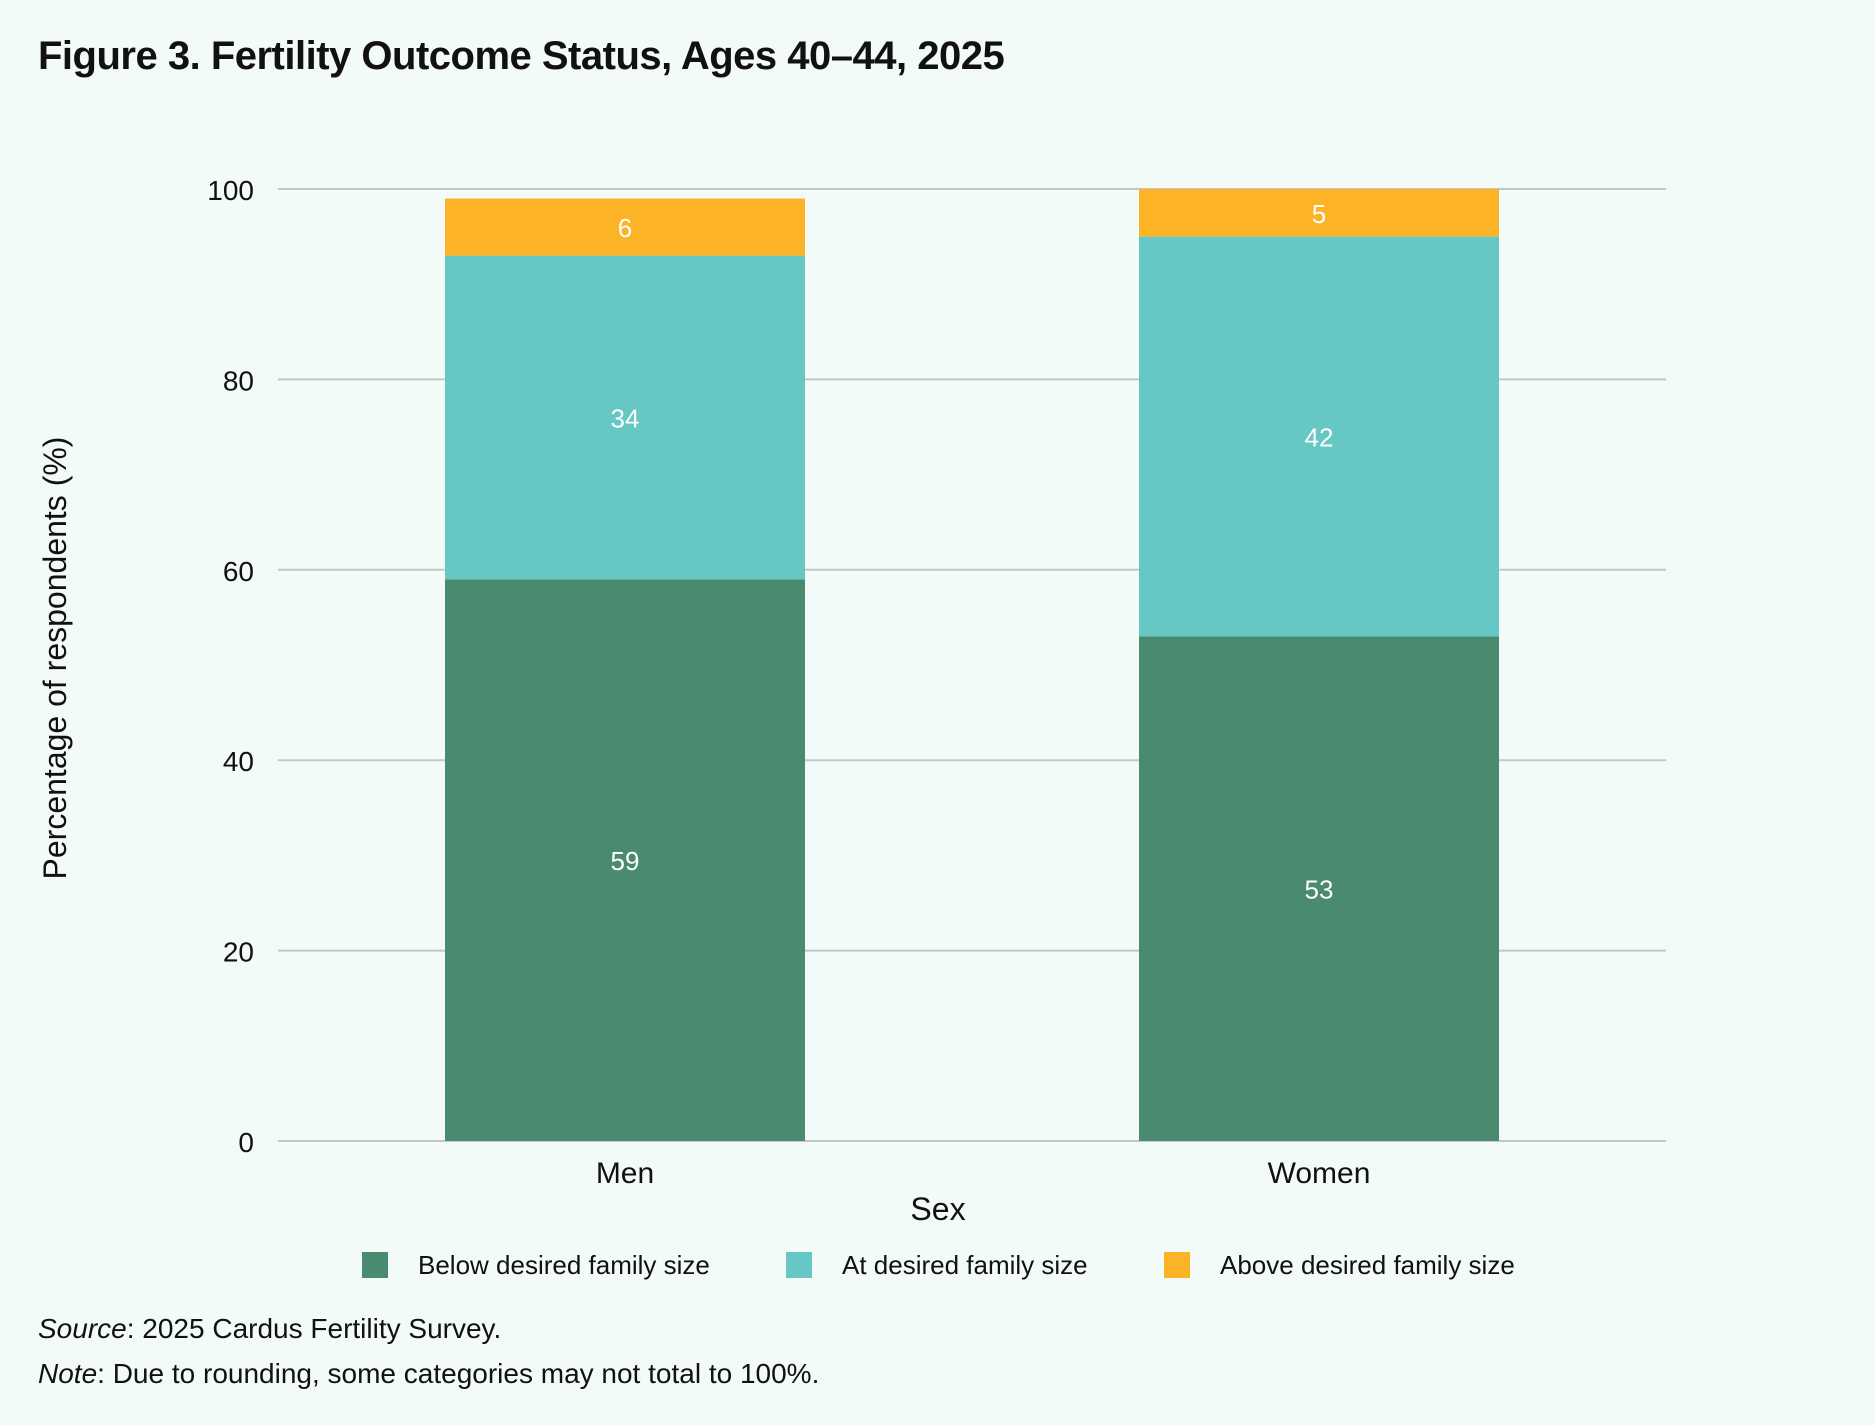 This screenshot has width=1875, height=1425. I want to click on legend-item: Above desired family size, so click(1339, 1265).